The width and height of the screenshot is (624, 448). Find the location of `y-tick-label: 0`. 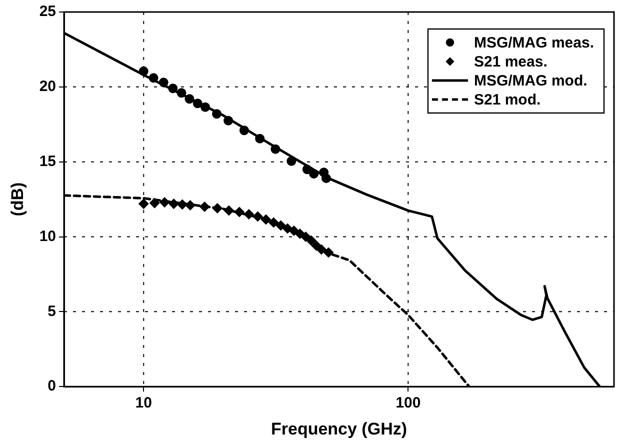

y-tick-label: 0 is located at coordinates (52, 386).